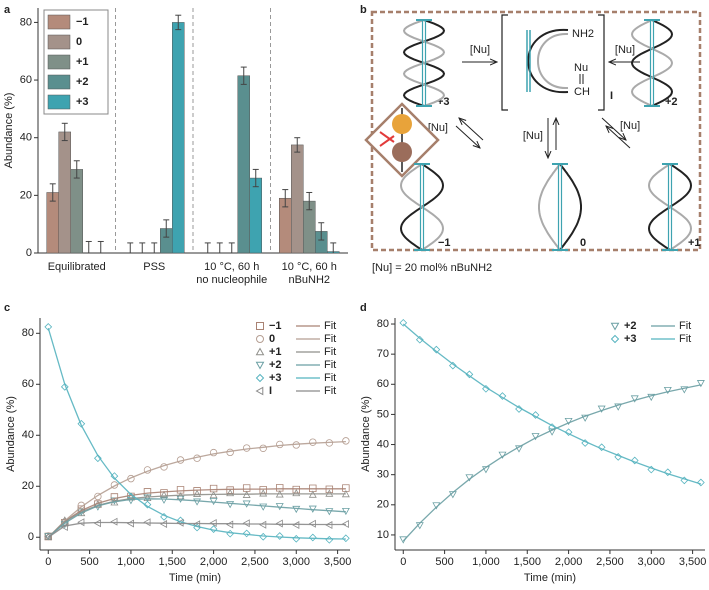 Image resolution: width=709 pixels, height=590 pixels. Describe the element at coordinates (31, 537) in the screenshot. I see `y-tick-label: 0` at that location.